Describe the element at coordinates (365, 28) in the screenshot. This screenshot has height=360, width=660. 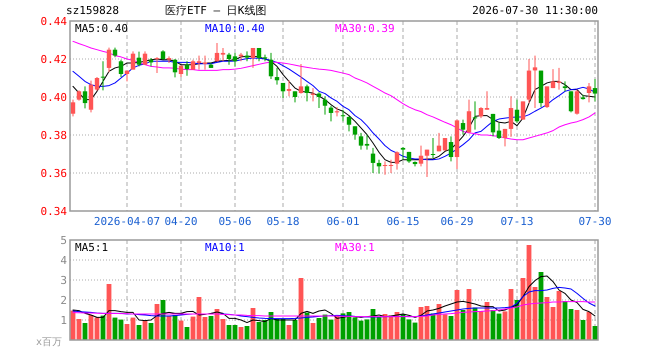
I see `text: MA30:0.39` at that location.